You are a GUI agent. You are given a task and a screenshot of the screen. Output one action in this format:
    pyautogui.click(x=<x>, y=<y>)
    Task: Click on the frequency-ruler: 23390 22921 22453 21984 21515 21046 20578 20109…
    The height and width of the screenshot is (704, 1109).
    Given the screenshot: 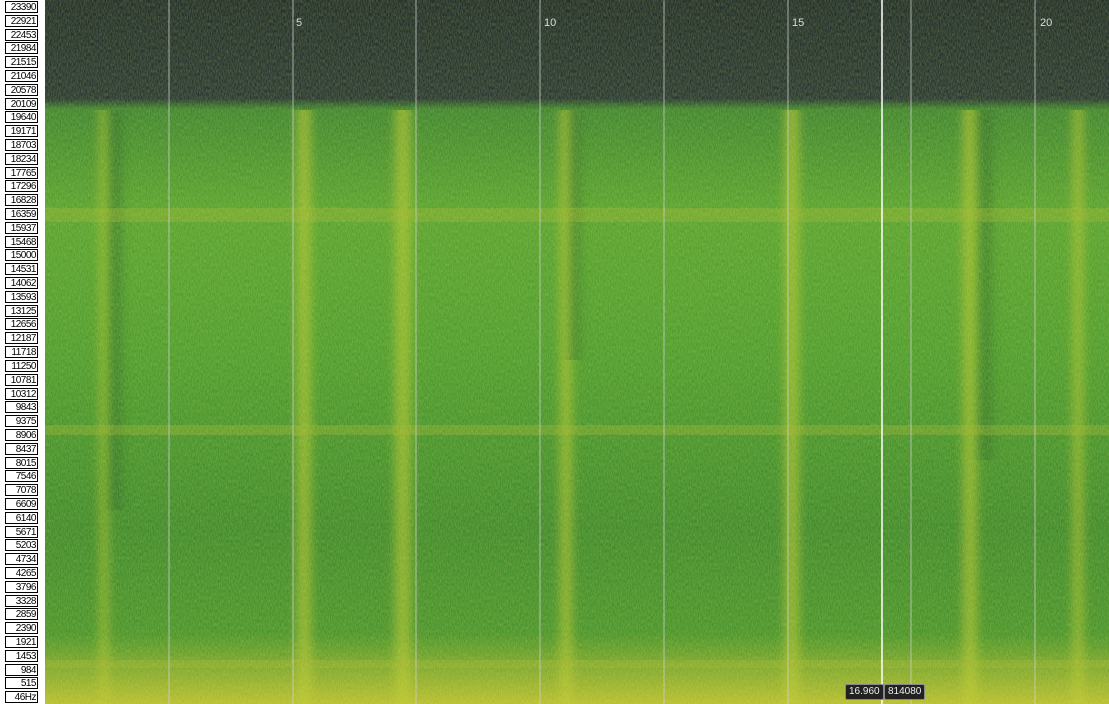 What is the action you would take?
    pyautogui.click(x=22, y=352)
    